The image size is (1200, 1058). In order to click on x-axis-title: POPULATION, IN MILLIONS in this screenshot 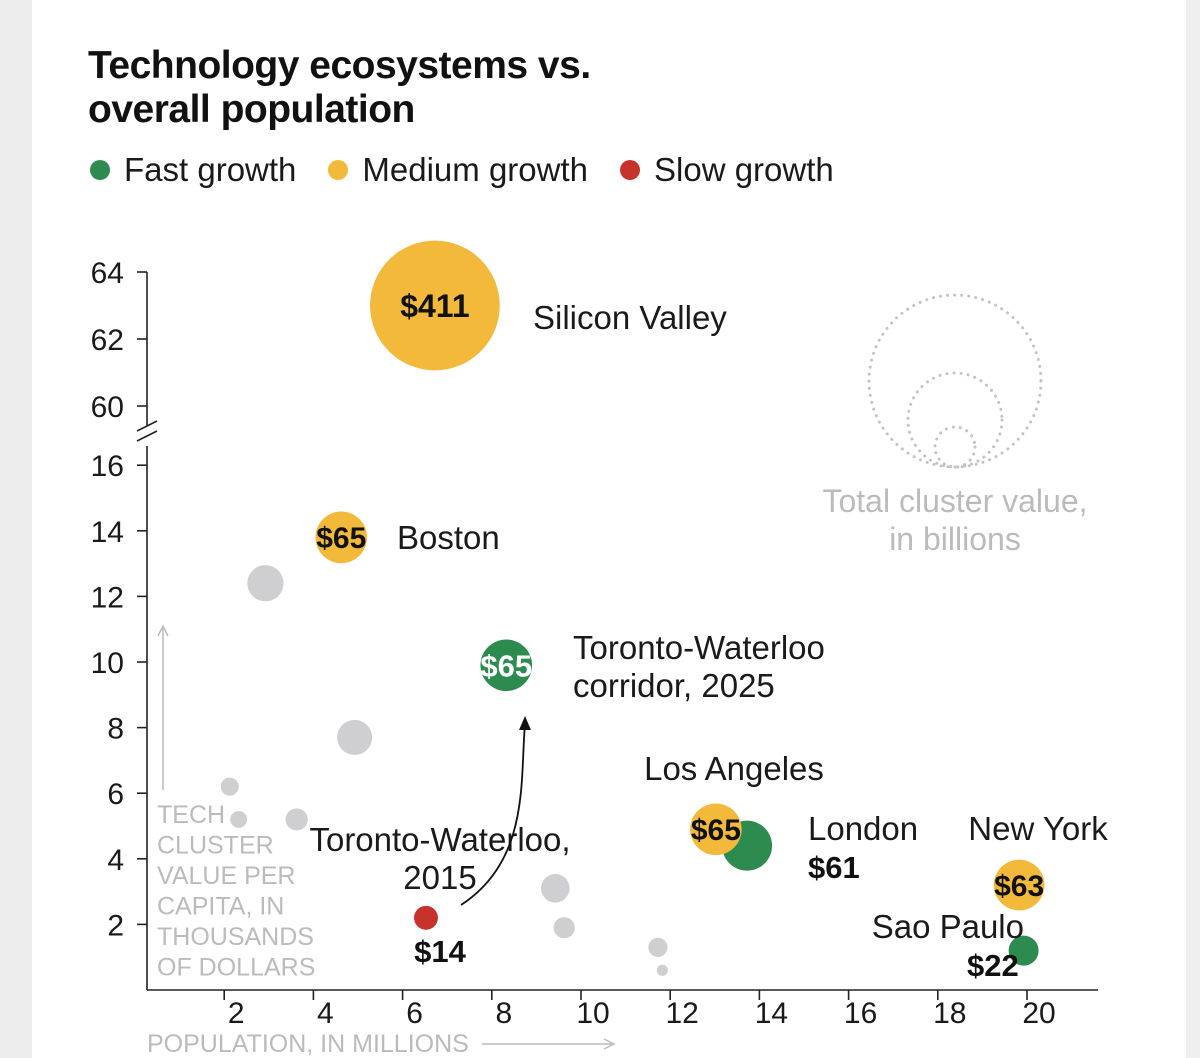, I will do `click(308, 1044)`.